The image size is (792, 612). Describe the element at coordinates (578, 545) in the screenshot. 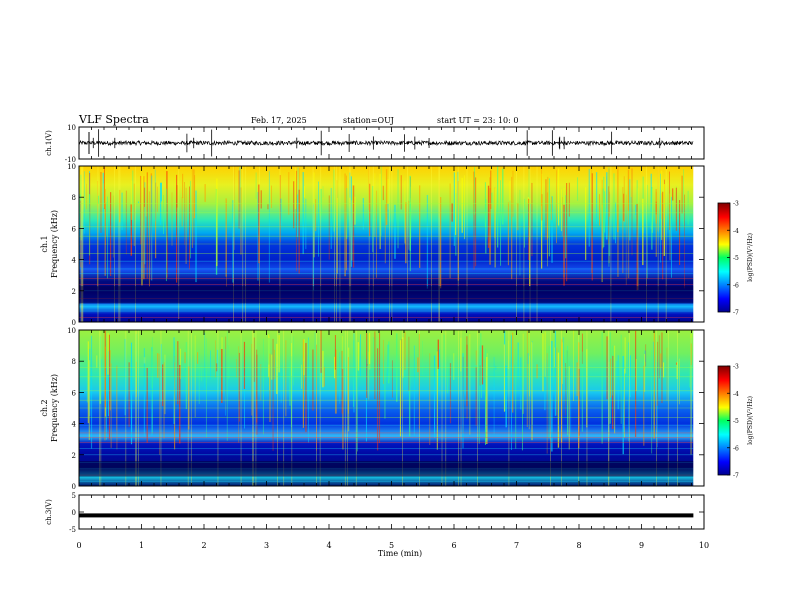

I see `x-tick-label: 8` at that location.